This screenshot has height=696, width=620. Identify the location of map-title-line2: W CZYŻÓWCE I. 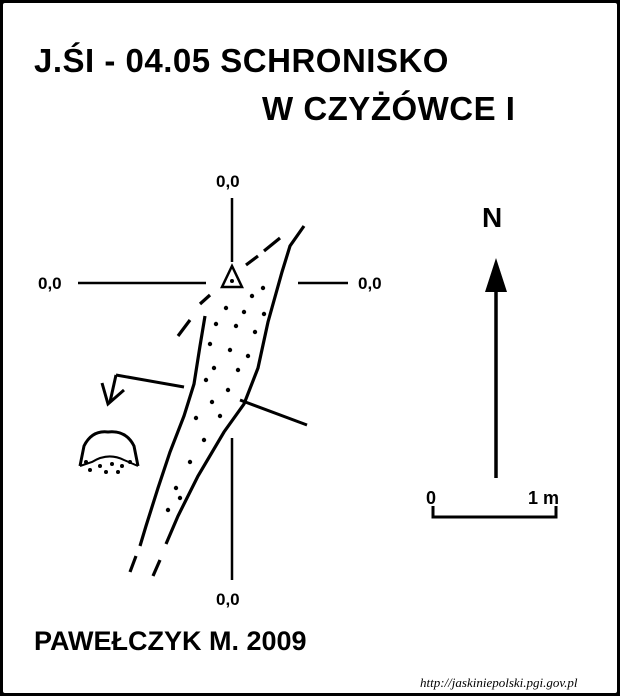
(389, 108).